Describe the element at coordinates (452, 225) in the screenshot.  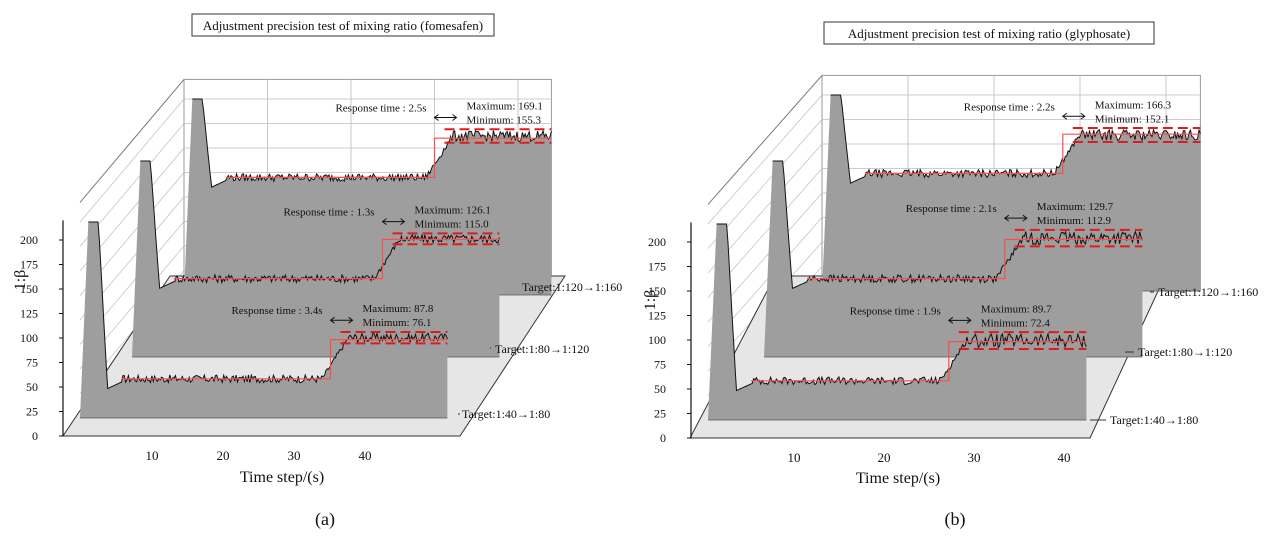
I see `minimum-label: Minimum: 115.0` at that location.